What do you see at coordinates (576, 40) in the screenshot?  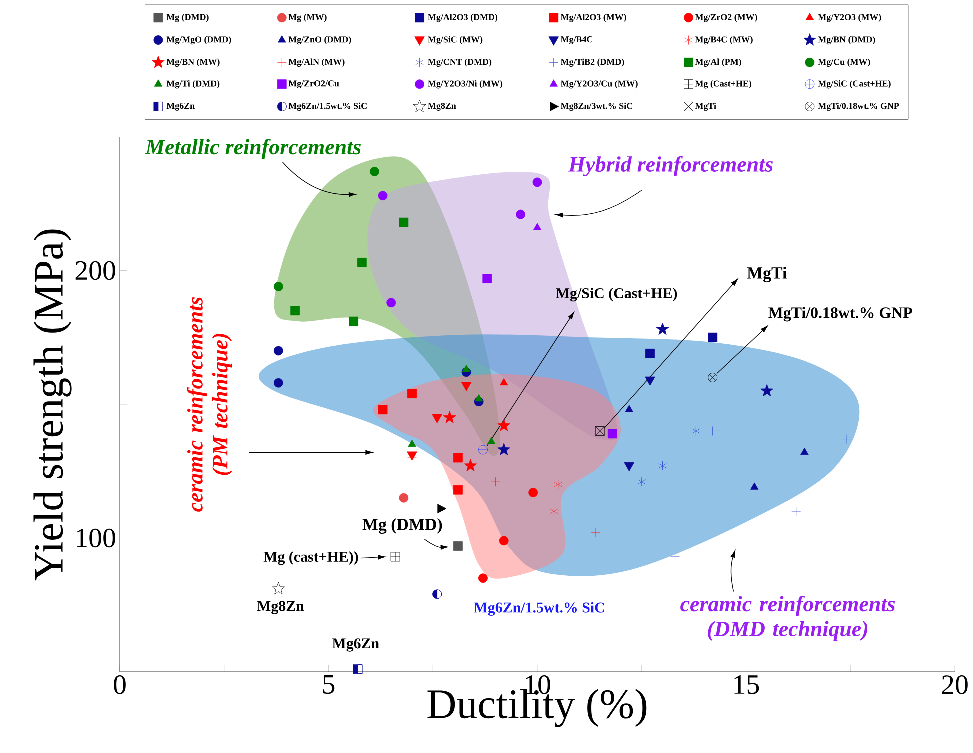 I see `legend-label: Mg/B4C` at bounding box center [576, 40].